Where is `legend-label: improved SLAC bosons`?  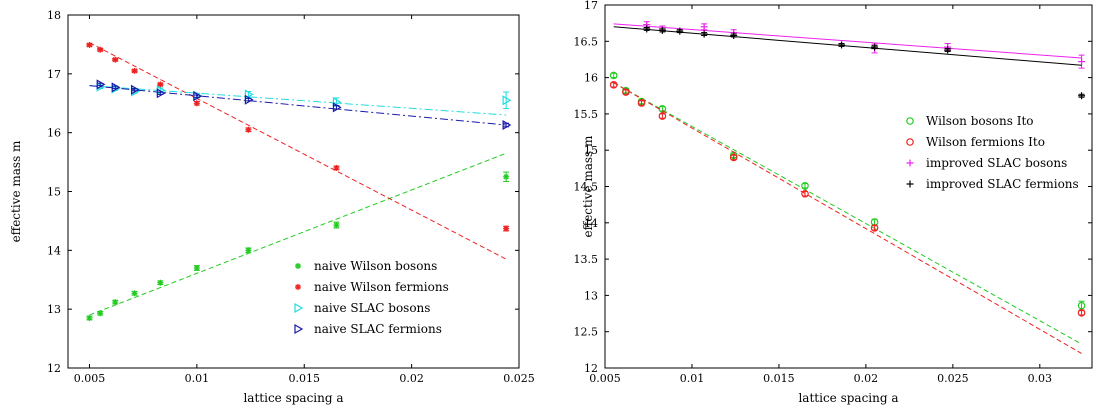 legend-label: improved SLAC bosons is located at coordinates (996, 163).